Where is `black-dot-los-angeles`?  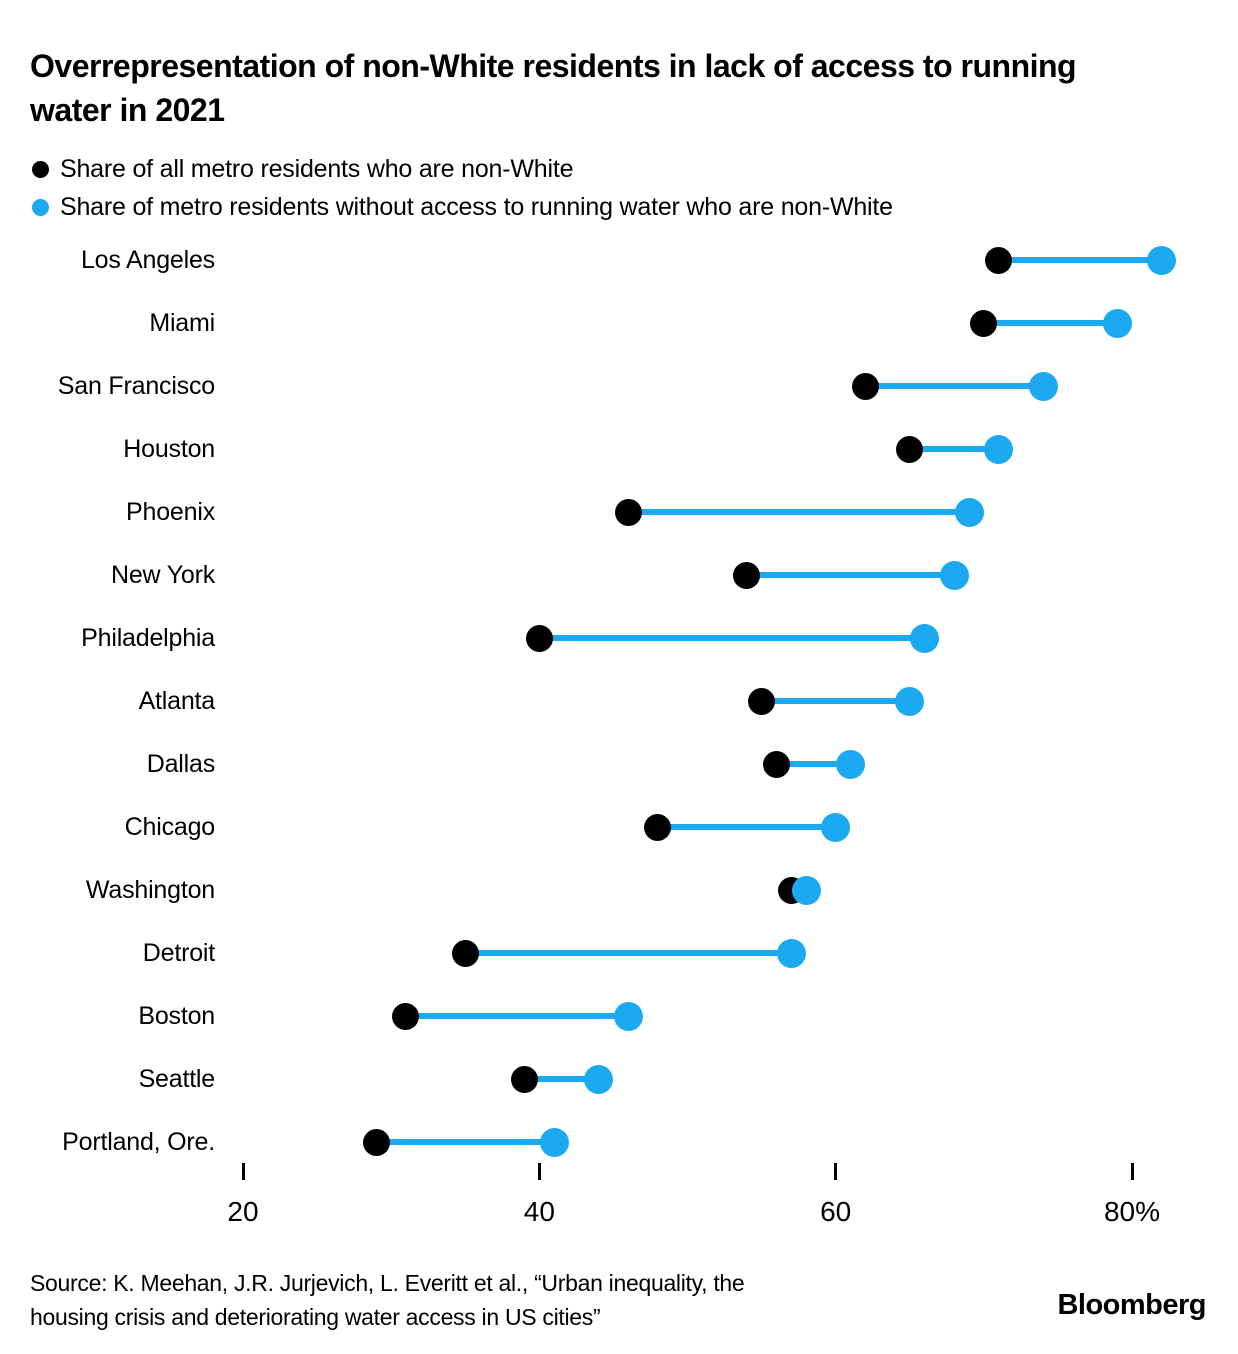
black-dot-los-angeles is located at coordinates (999, 260).